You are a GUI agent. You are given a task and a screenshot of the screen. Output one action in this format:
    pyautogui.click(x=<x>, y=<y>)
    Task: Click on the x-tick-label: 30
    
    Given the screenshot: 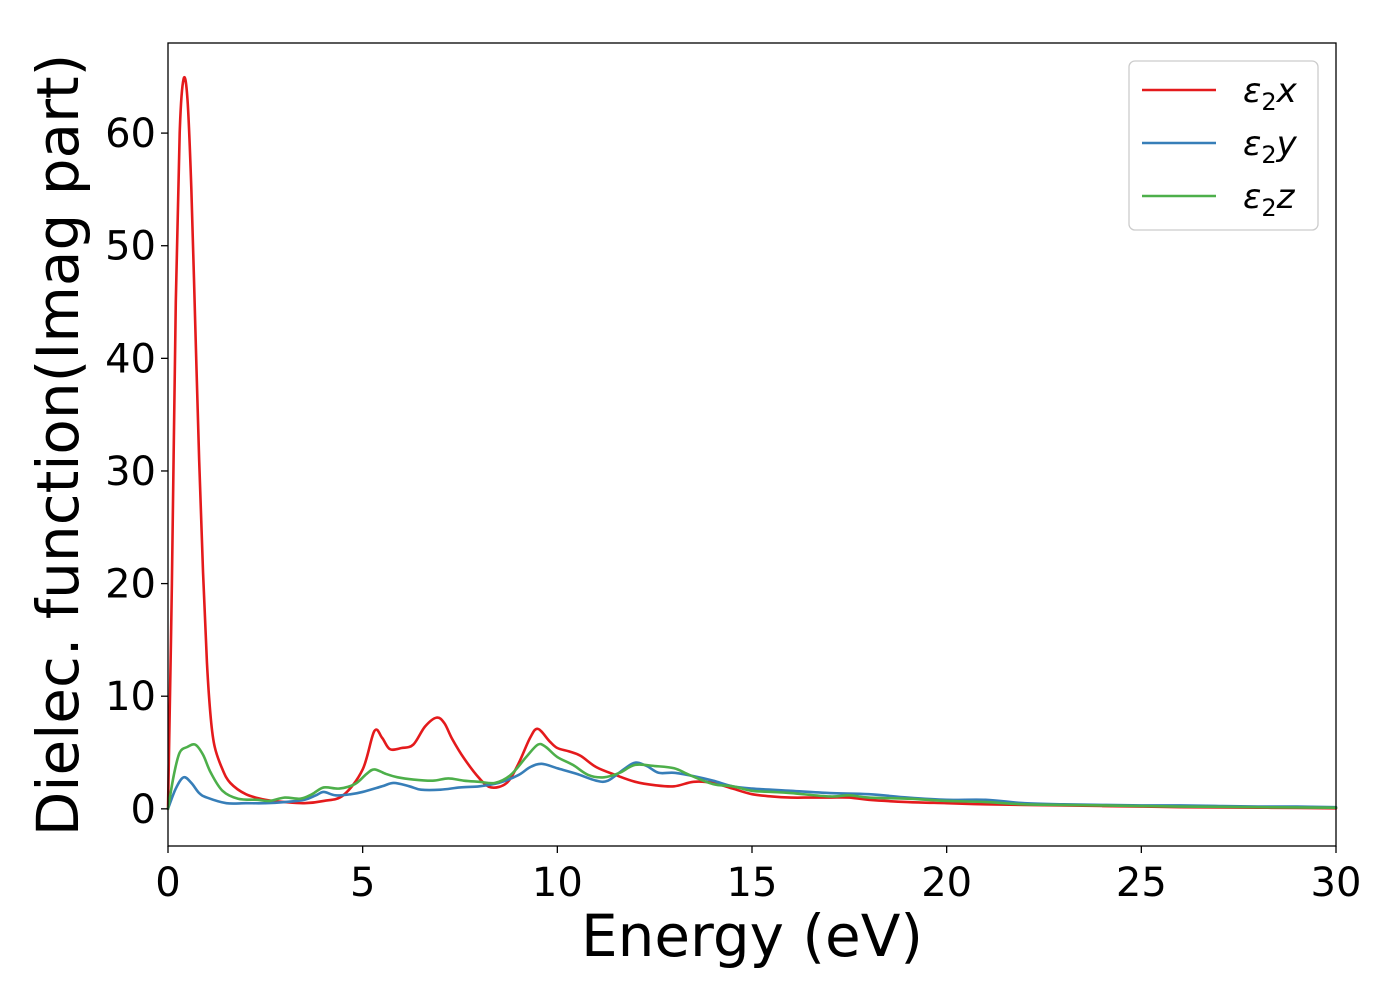 What is the action you would take?
    pyautogui.click(x=1336, y=883)
    